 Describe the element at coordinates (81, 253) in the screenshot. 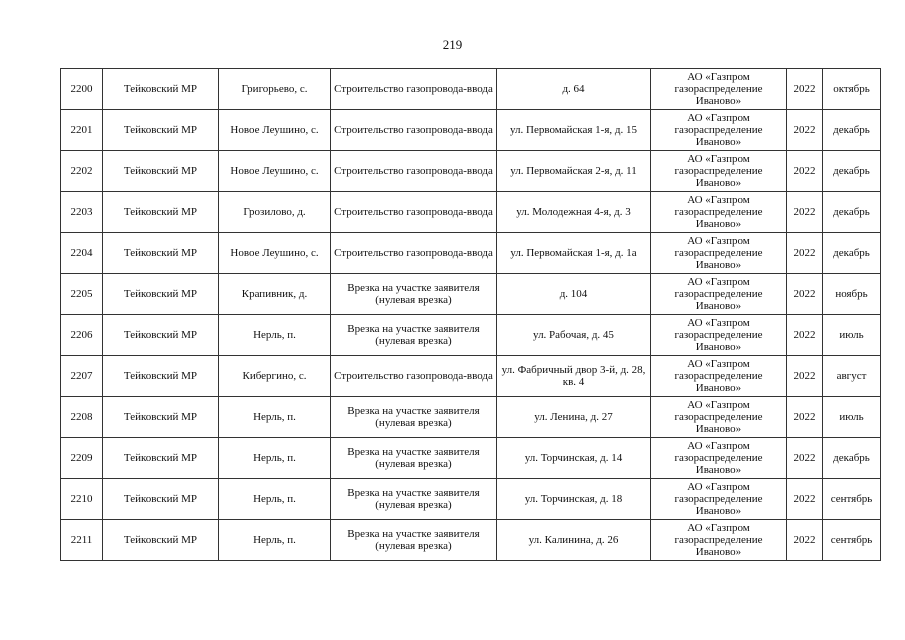

I see `row-number-cell: 2204` at that location.